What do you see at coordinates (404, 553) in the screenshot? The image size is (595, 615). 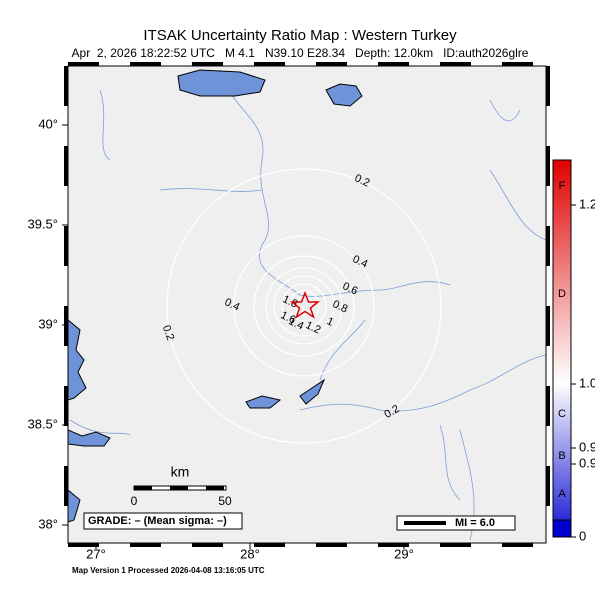 I see `lon-label: 29°` at bounding box center [404, 553].